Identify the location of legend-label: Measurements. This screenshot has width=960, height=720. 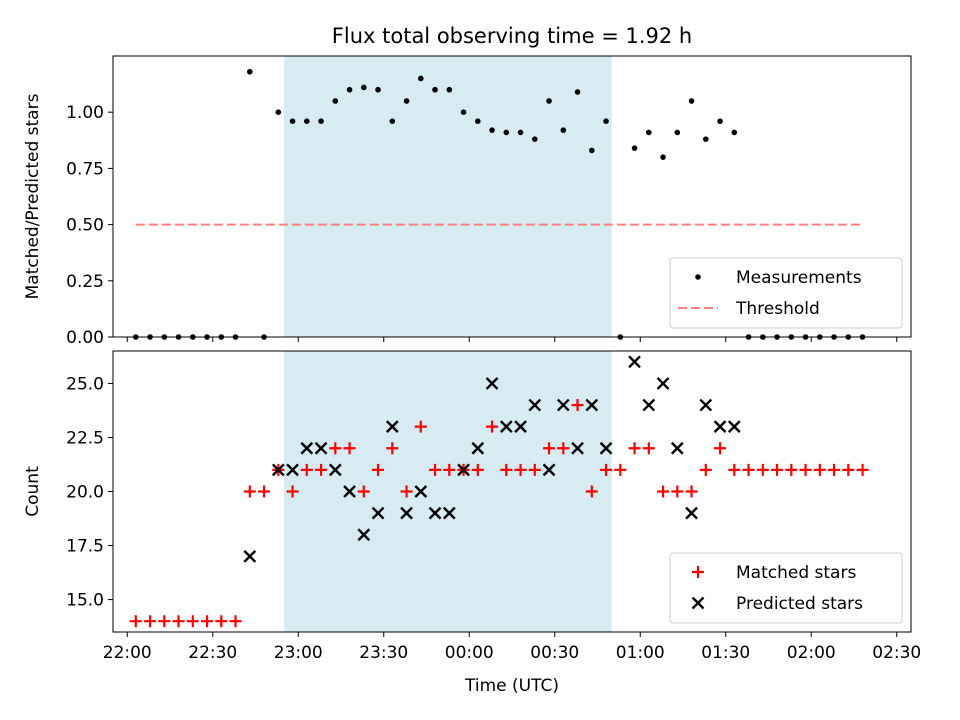
(799, 278).